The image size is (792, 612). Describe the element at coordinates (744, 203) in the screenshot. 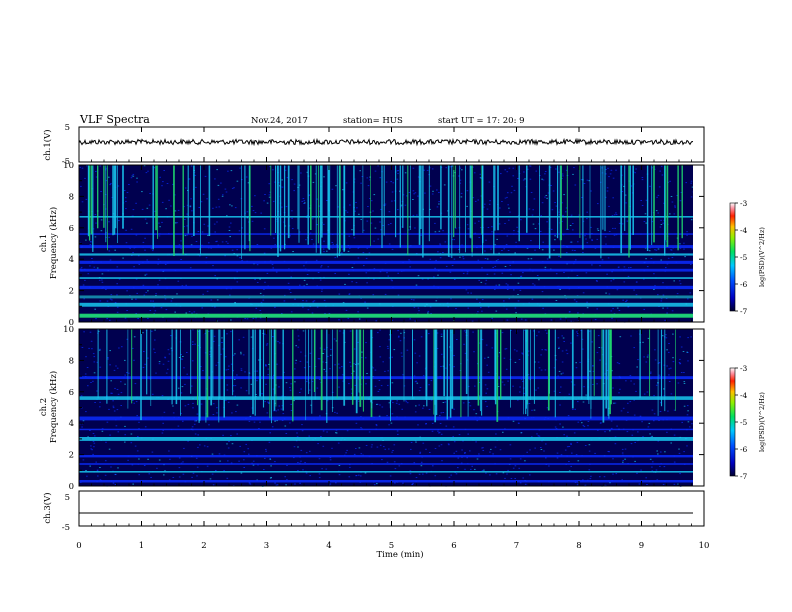

I see `ch1-colorbar-tick-label: -3` at that location.